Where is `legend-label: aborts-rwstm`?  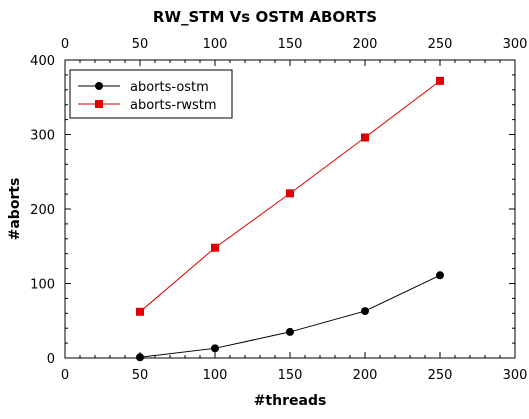
legend-label: aborts-rwstm is located at coordinates (173, 105).